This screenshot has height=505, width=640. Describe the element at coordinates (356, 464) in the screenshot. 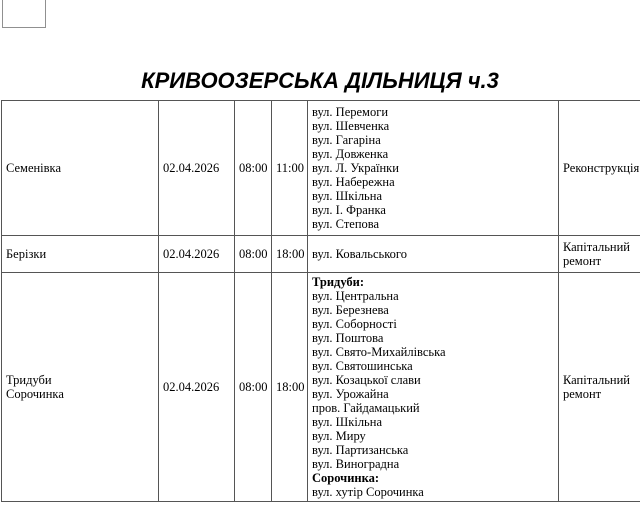

I see `street-line: вул. Виноградна` at that location.